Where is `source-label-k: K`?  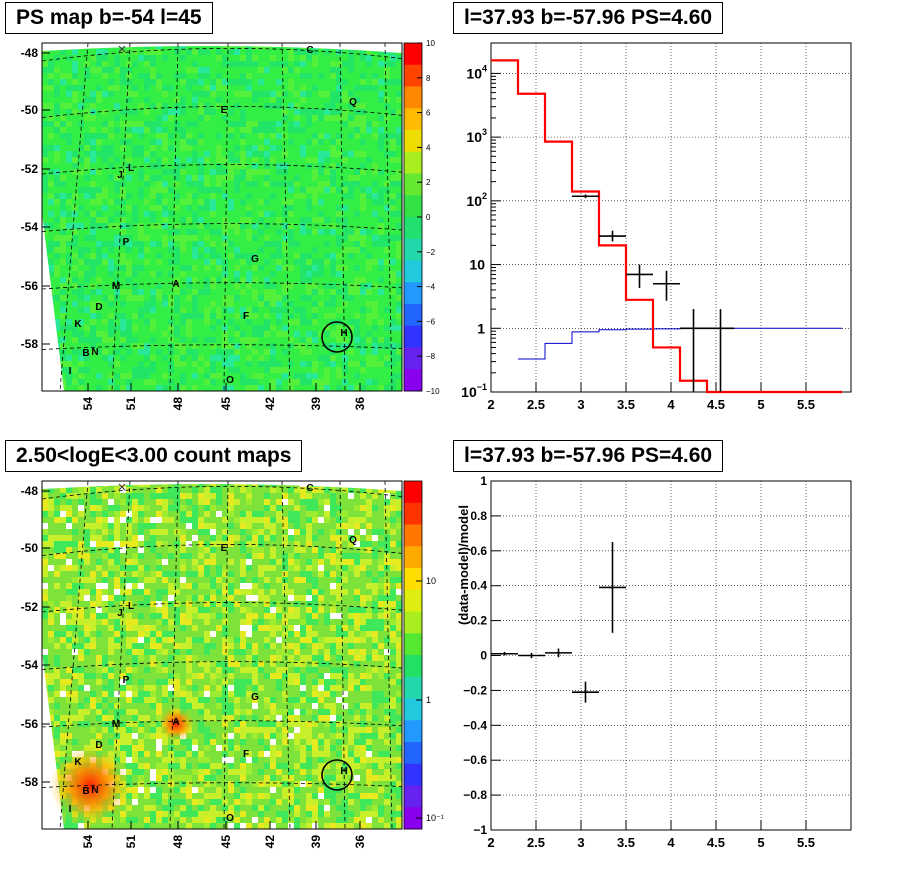 source-label-k: K is located at coordinates (78, 324).